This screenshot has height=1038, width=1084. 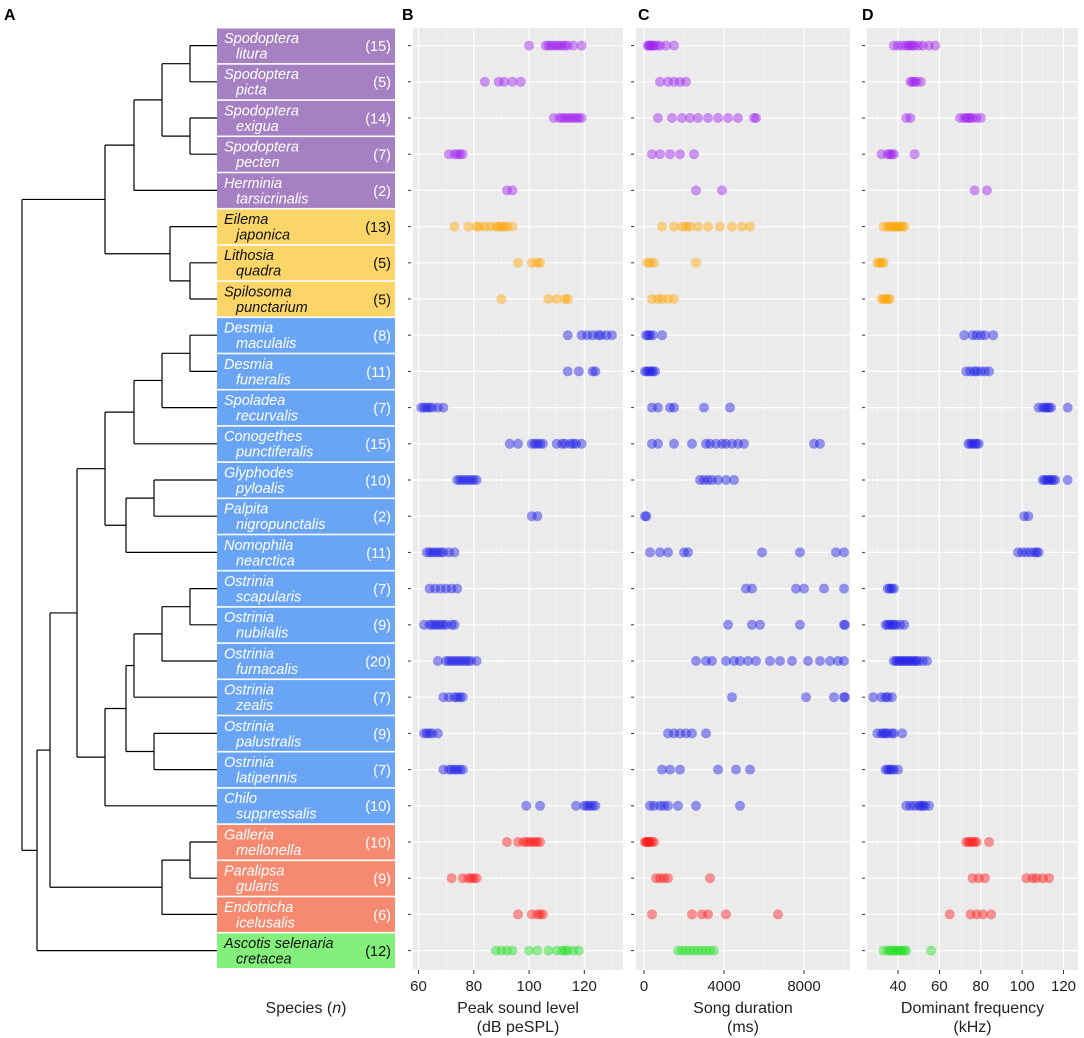 I want to click on species-n: (9), so click(x=382, y=626).